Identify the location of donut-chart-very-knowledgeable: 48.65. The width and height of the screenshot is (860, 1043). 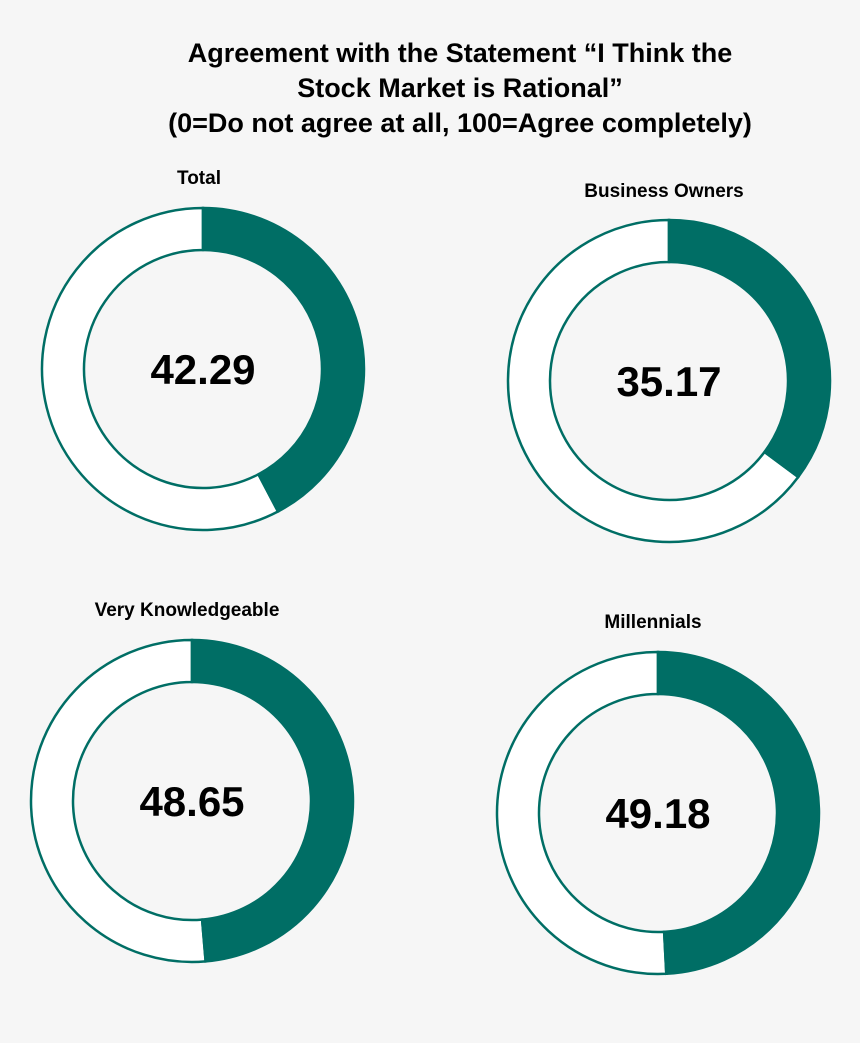
(192, 801).